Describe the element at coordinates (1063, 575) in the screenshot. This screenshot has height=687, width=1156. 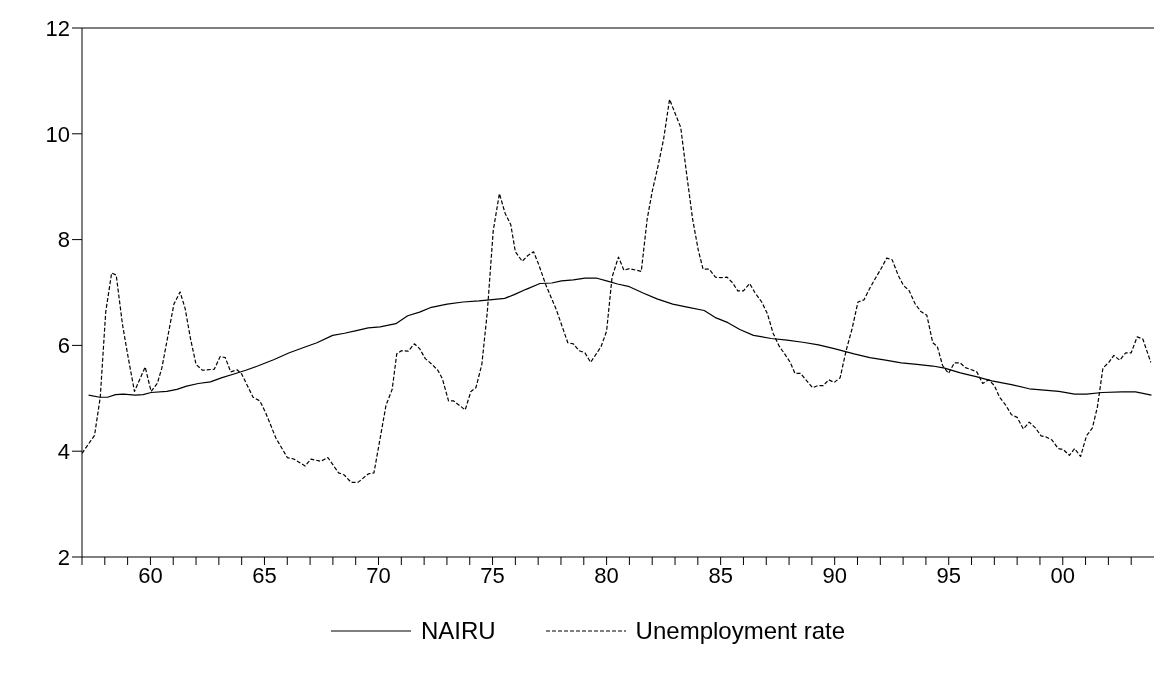
I see `x-tick-label: 00` at that location.